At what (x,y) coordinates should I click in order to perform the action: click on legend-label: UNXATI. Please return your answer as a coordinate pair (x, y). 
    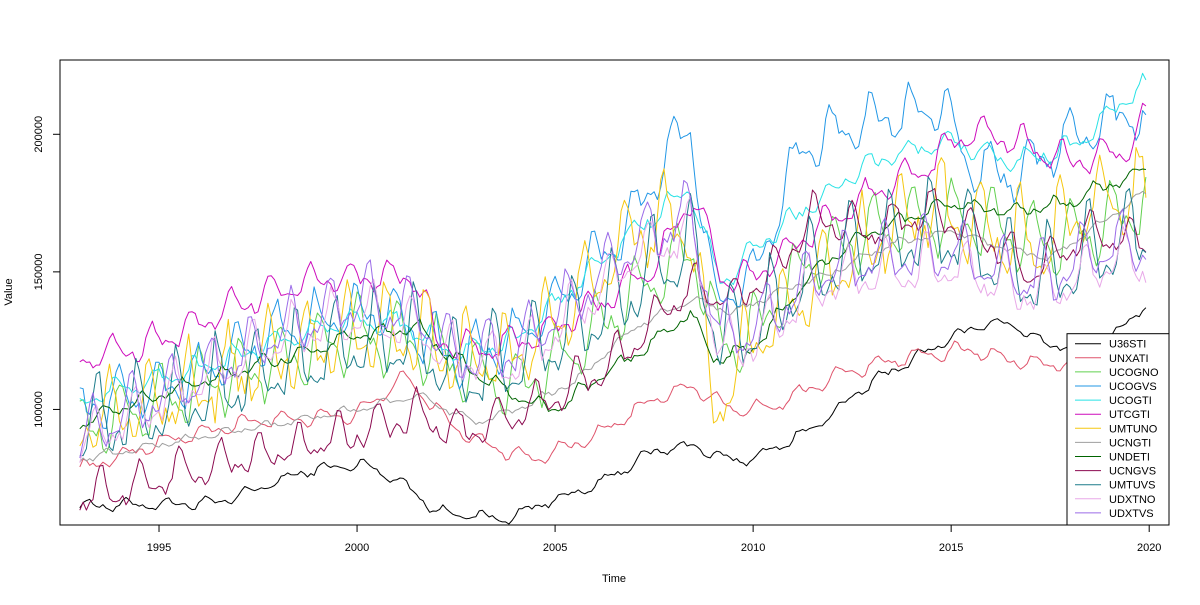
    Looking at the image, I should click on (1129, 359).